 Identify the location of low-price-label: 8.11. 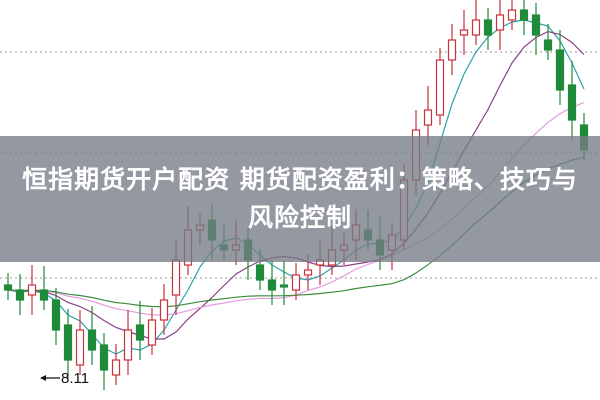
(75, 378).